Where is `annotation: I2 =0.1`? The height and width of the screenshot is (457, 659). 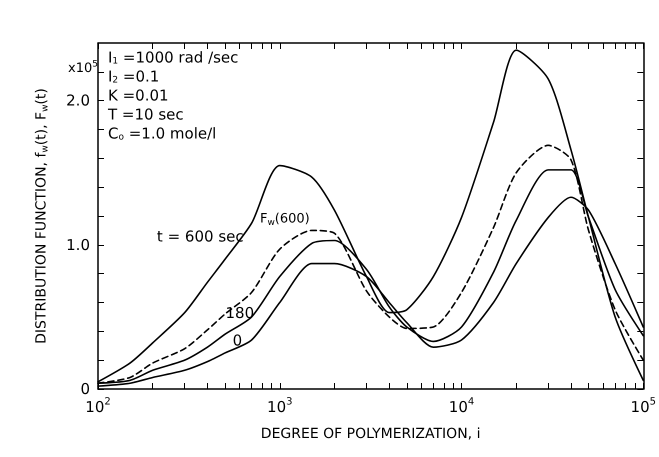
annotation: I2 =0.1 is located at coordinates (134, 77).